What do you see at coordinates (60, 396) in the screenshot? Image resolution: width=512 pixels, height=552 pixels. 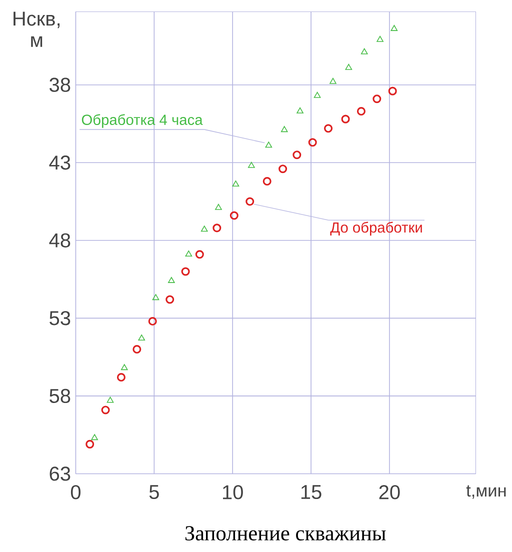 I see `y-tick-label: 58` at bounding box center [60, 396].